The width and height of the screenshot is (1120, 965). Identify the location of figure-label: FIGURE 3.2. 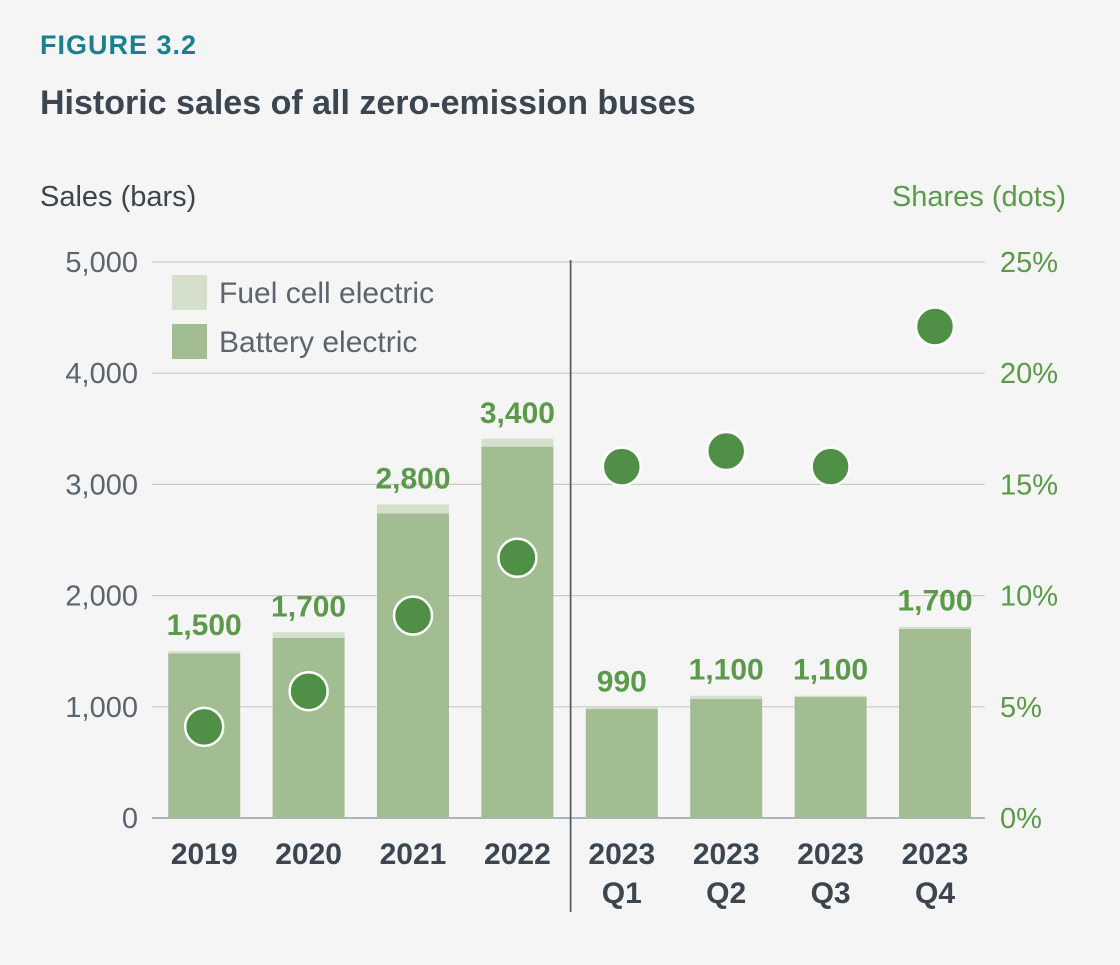
(119, 45).